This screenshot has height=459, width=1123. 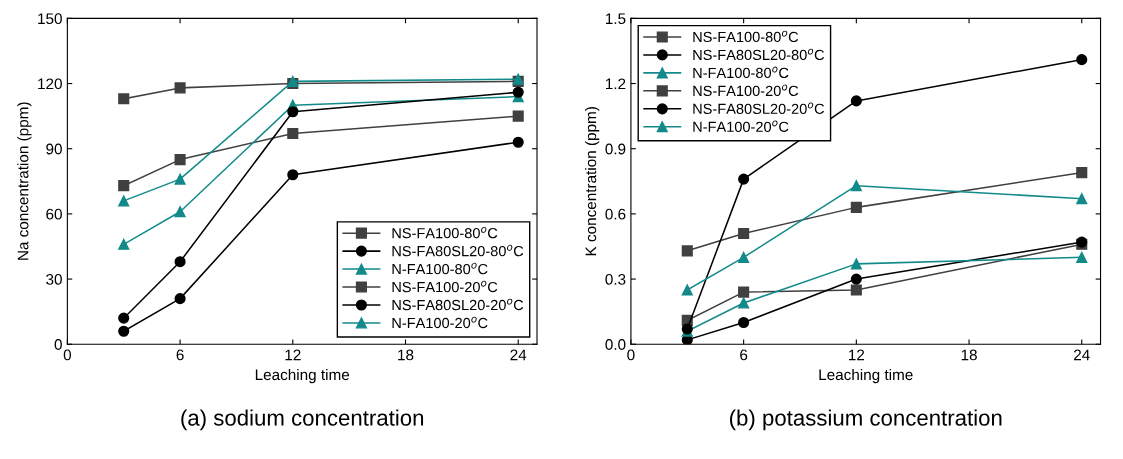 What do you see at coordinates (615, 344) in the screenshot?
I see `y-tick-label: 0.0` at bounding box center [615, 344].